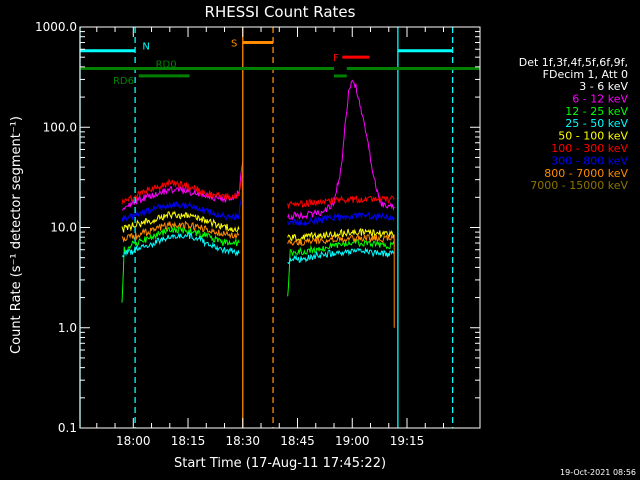 The image size is (640, 480). What do you see at coordinates (596, 111) in the screenshot?
I see `legend-entry-12-25-kev: 12 - 25 keV` at bounding box center [596, 111].